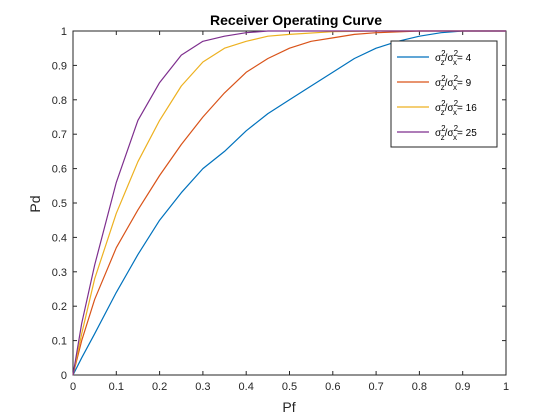 Image resolution: width=560 pixels, height=420 pixels. I want to click on legend-label-part: = 9, so click(464, 83).